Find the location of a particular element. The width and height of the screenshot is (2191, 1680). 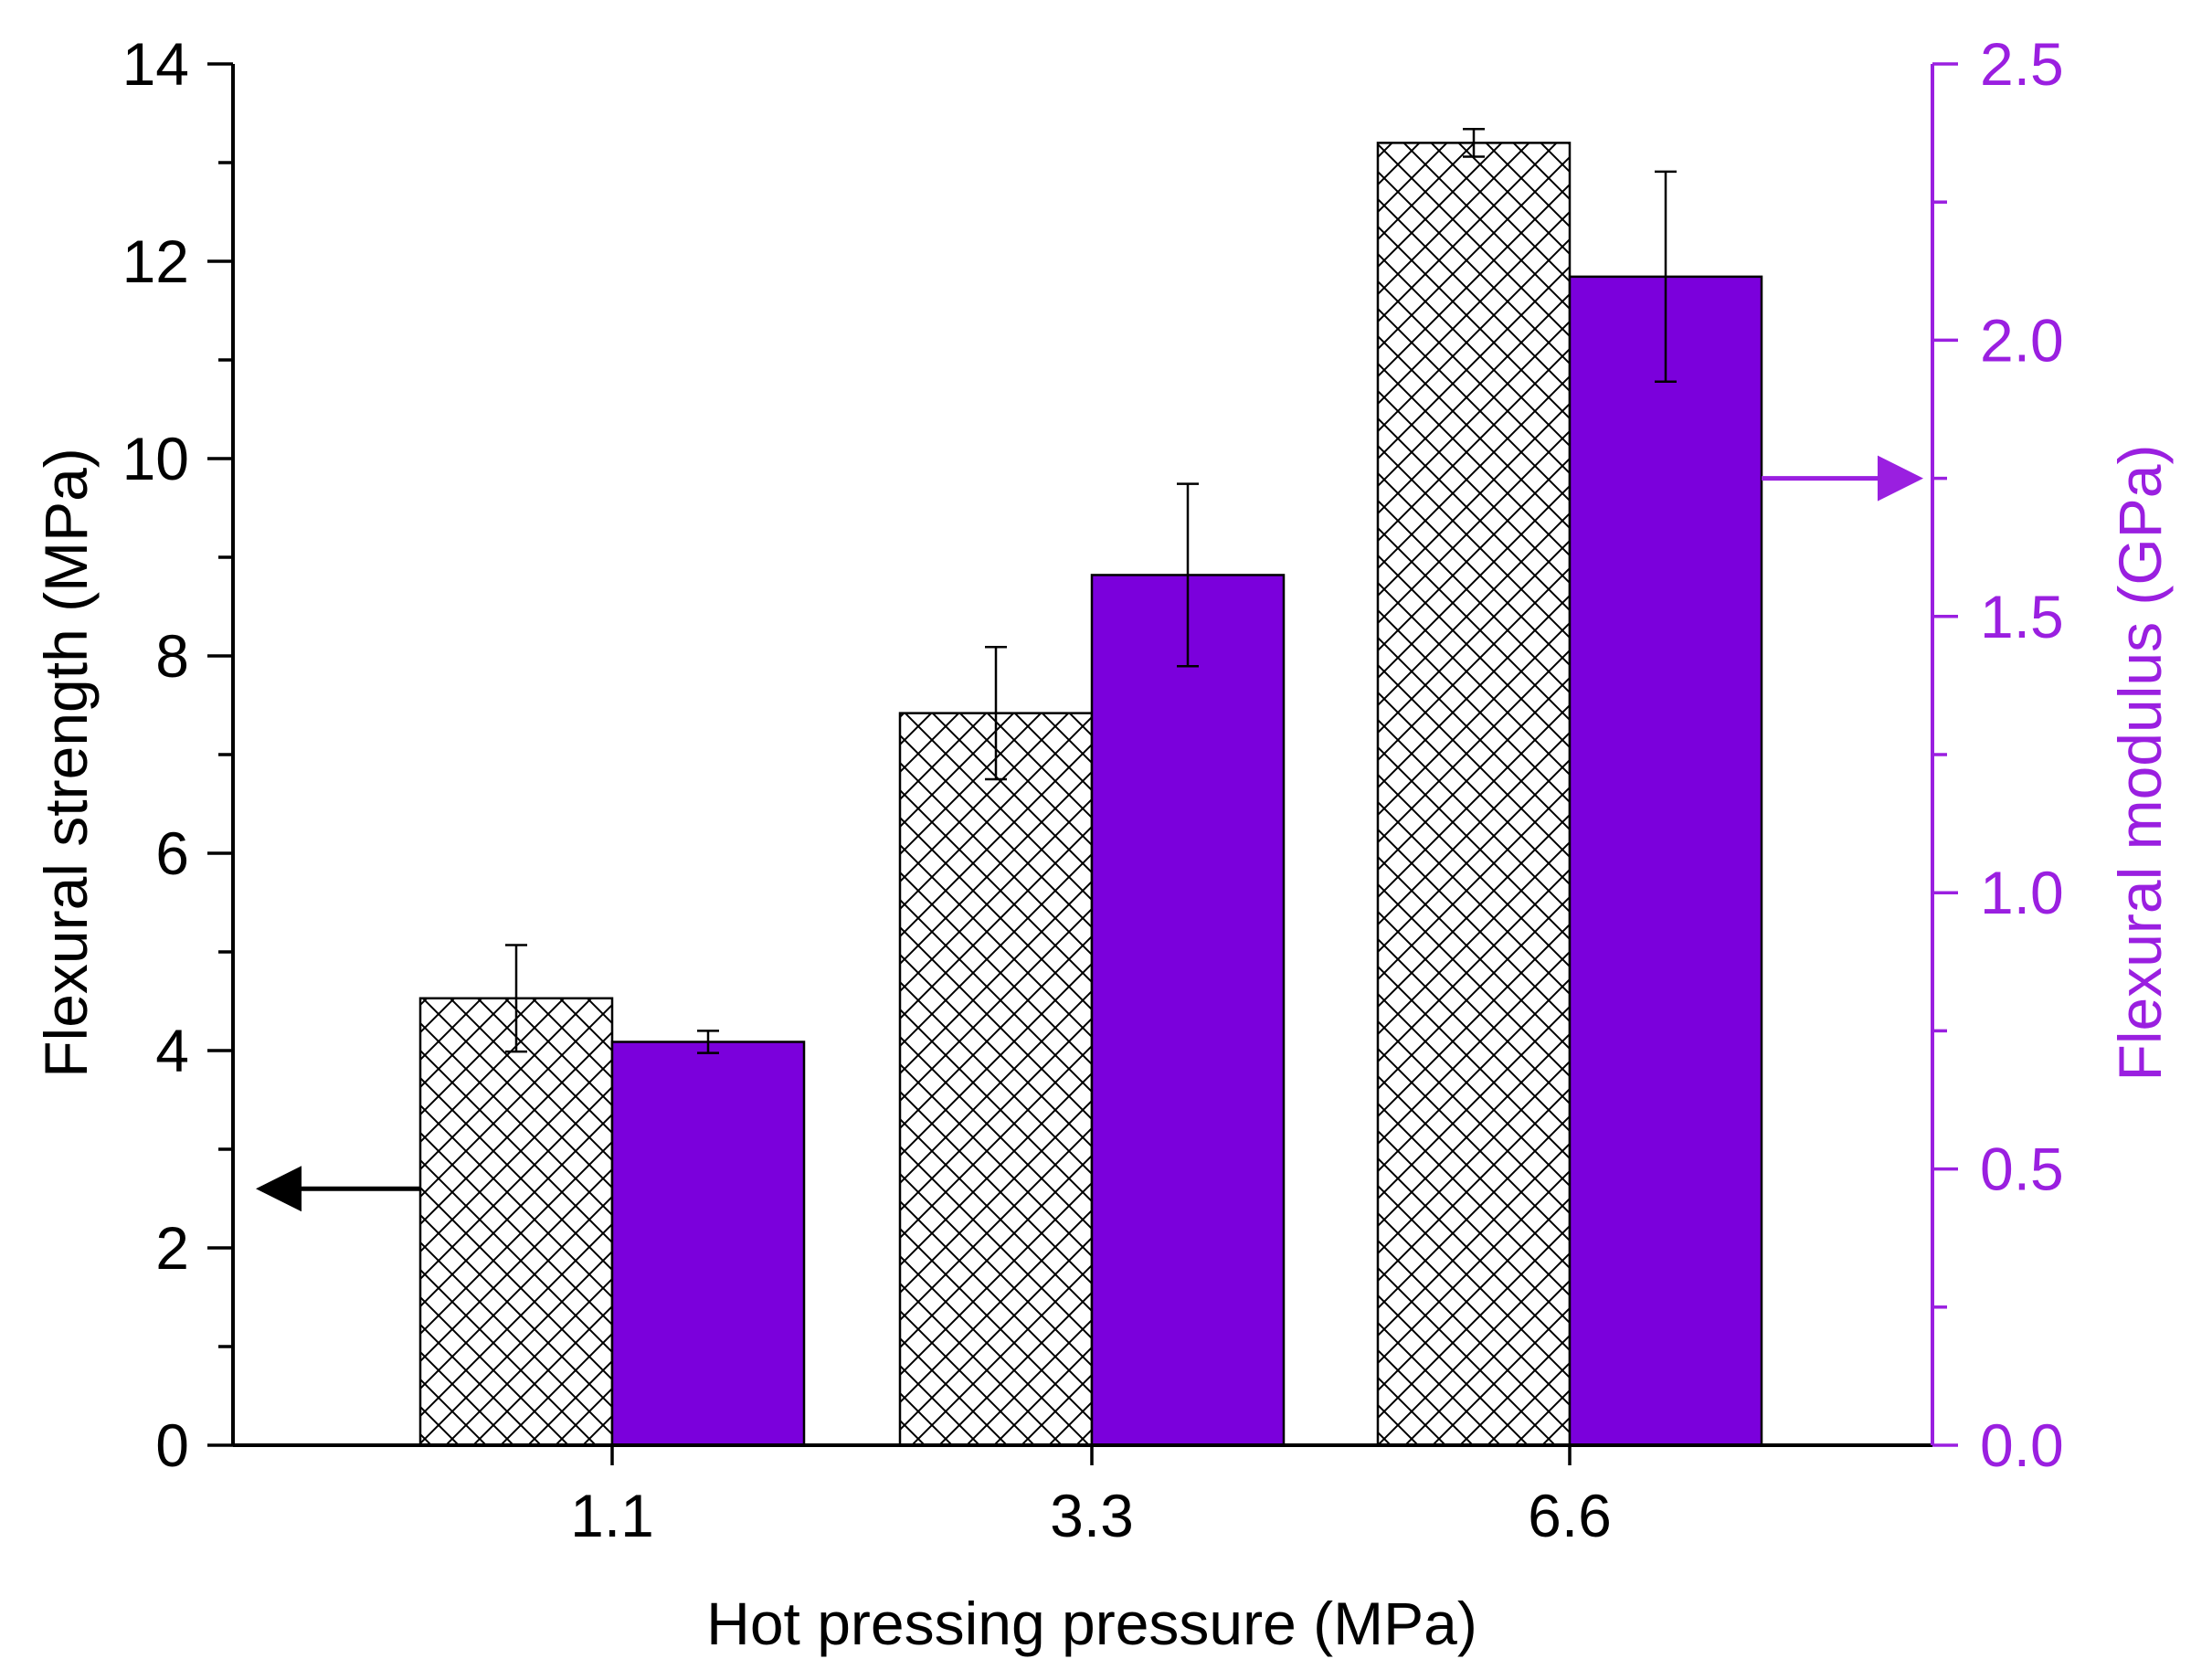

modulus-error-bar-1.1 is located at coordinates (708, 1042).